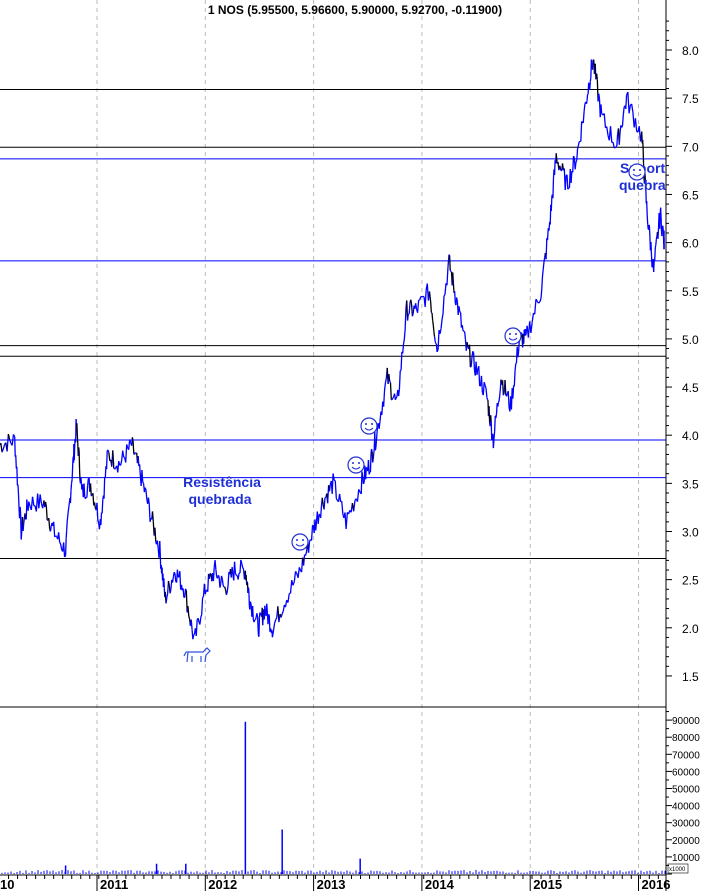 This screenshot has height=891, width=702. Describe the element at coordinates (300, 545) in the screenshot. I see `smiley-mouth` at that location.